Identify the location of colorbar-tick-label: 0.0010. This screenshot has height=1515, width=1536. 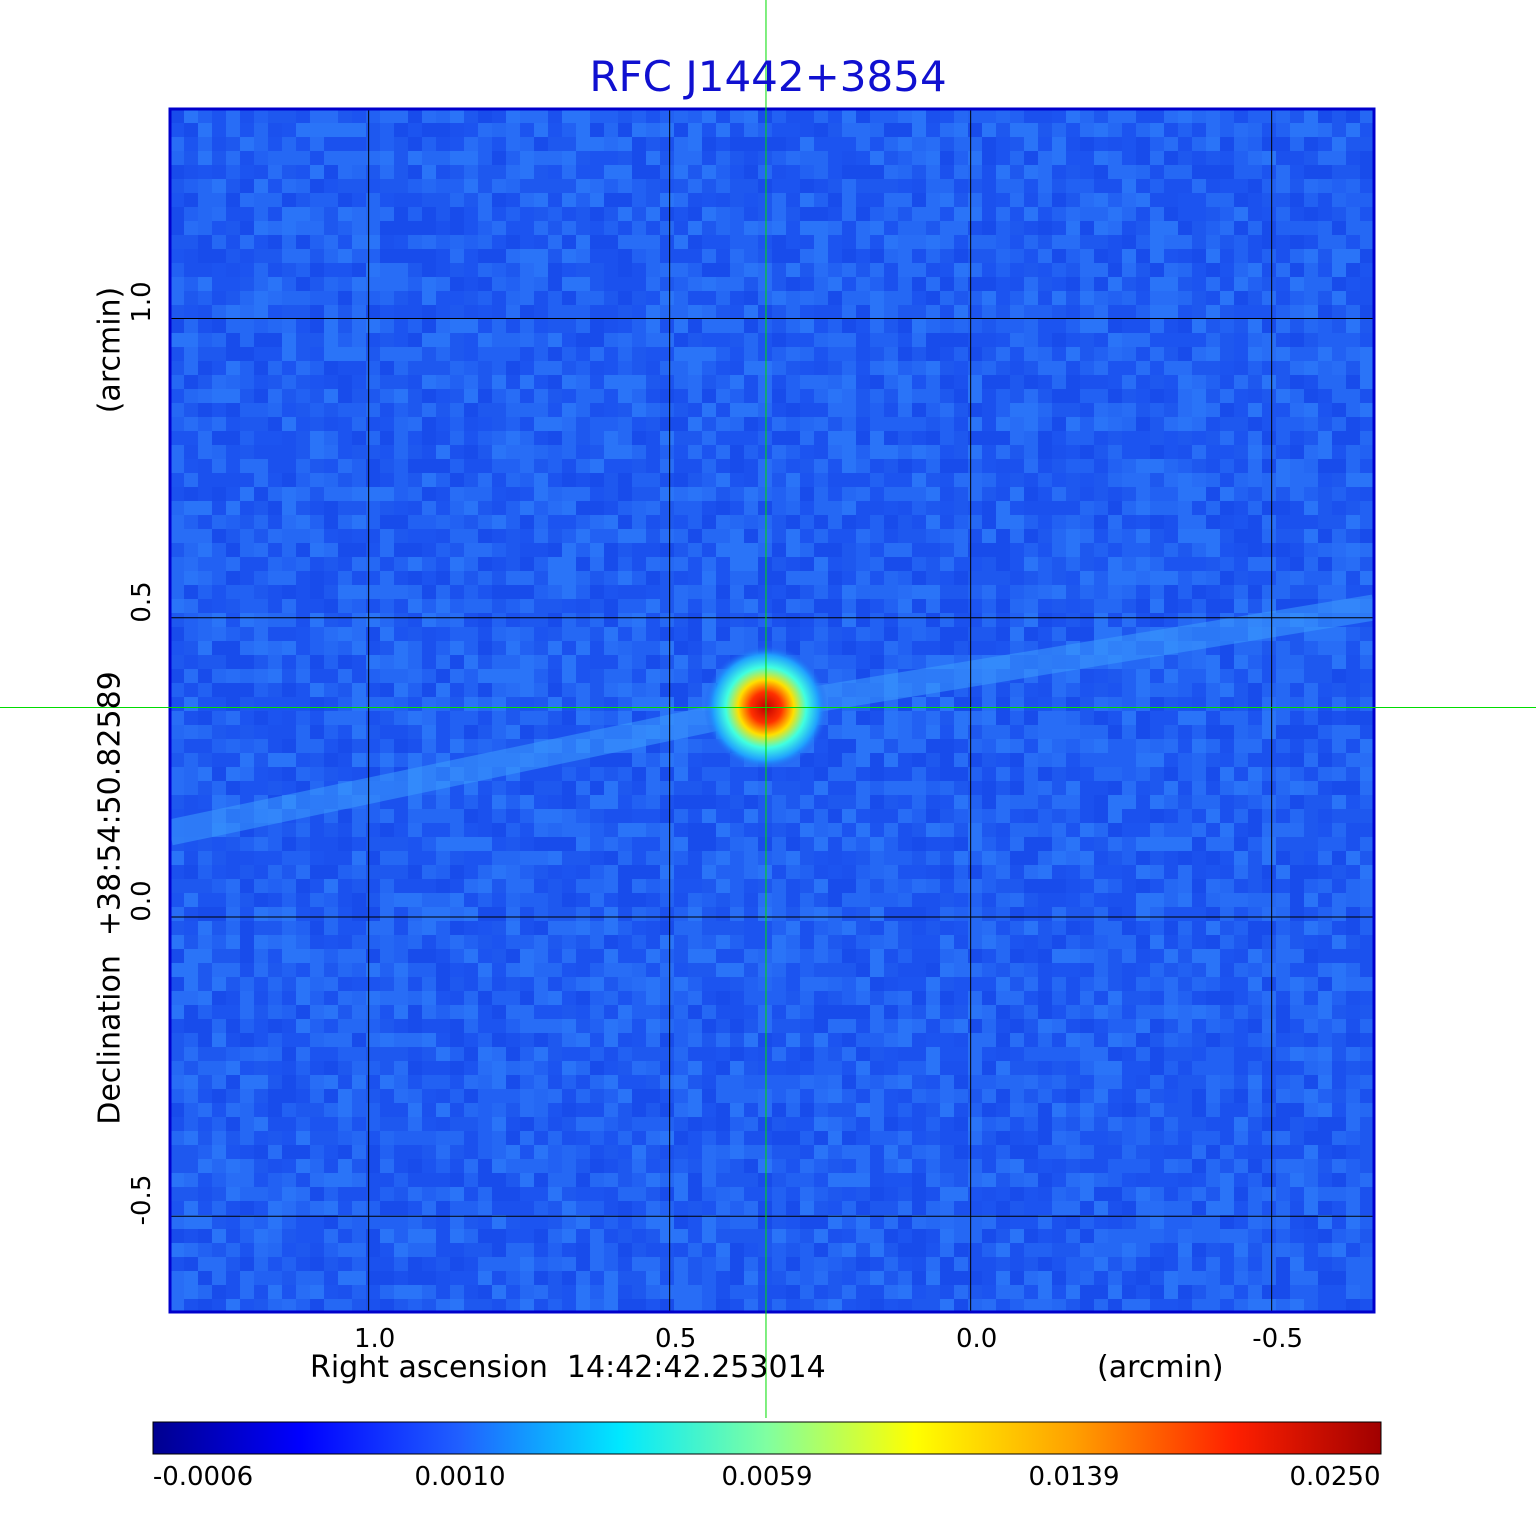
(460, 1477).